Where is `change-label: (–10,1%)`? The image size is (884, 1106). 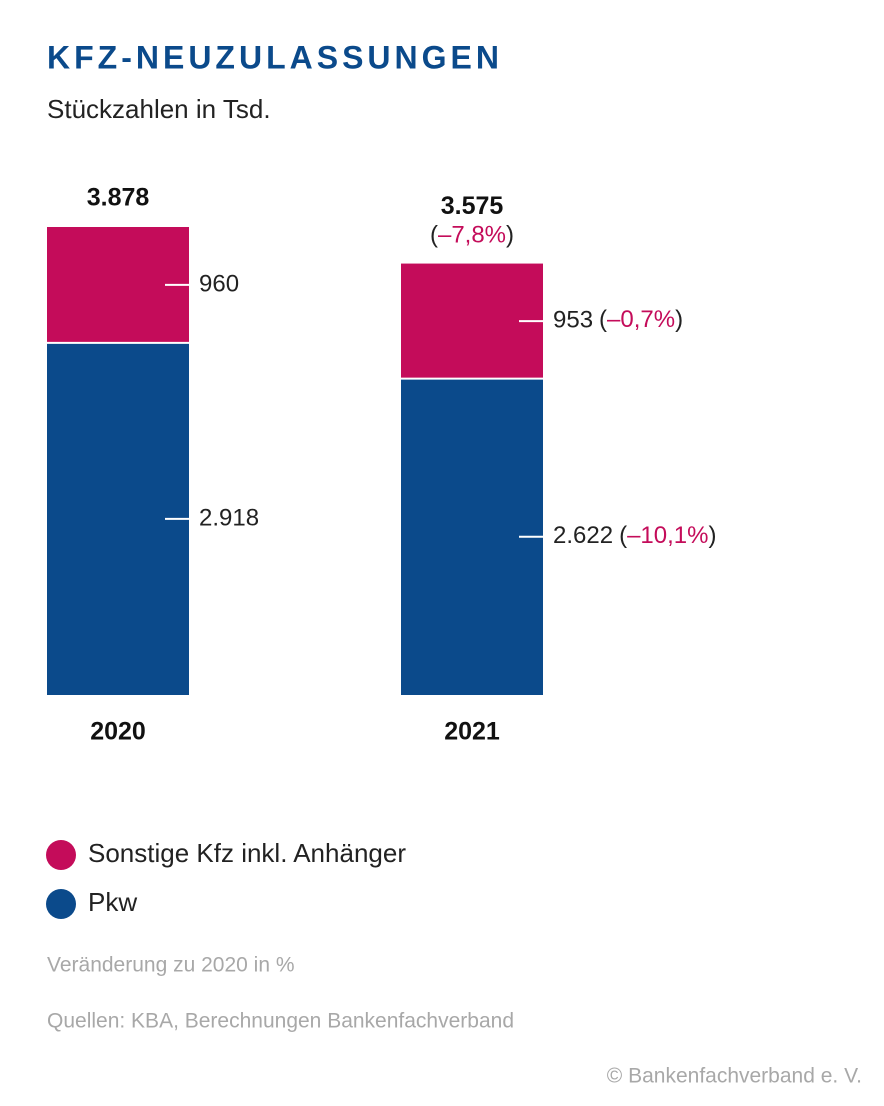
change-label: (–10,1%) is located at coordinates (667, 535).